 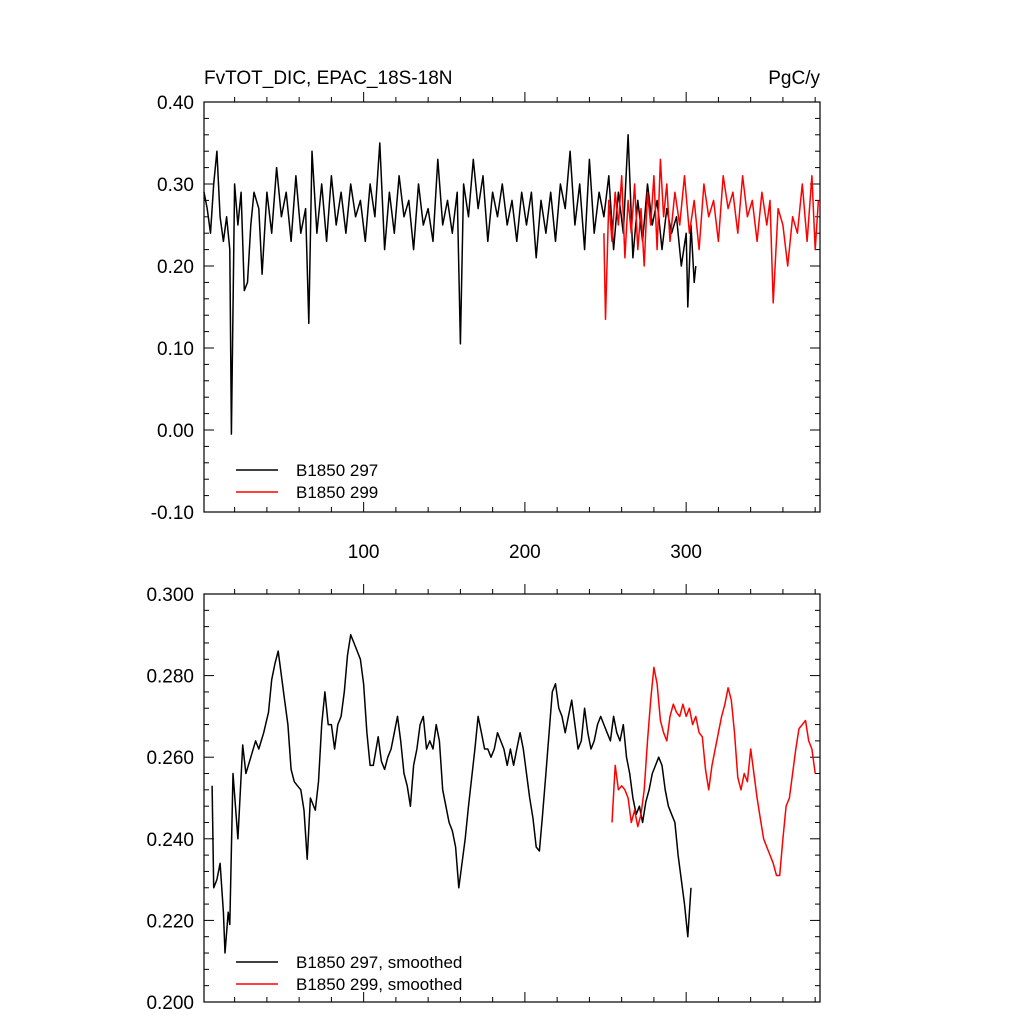 What do you see at coordinates (170, 595) in the screenshot?
I see `y-tick-label: 0.300` at bounding box center [170, 595].